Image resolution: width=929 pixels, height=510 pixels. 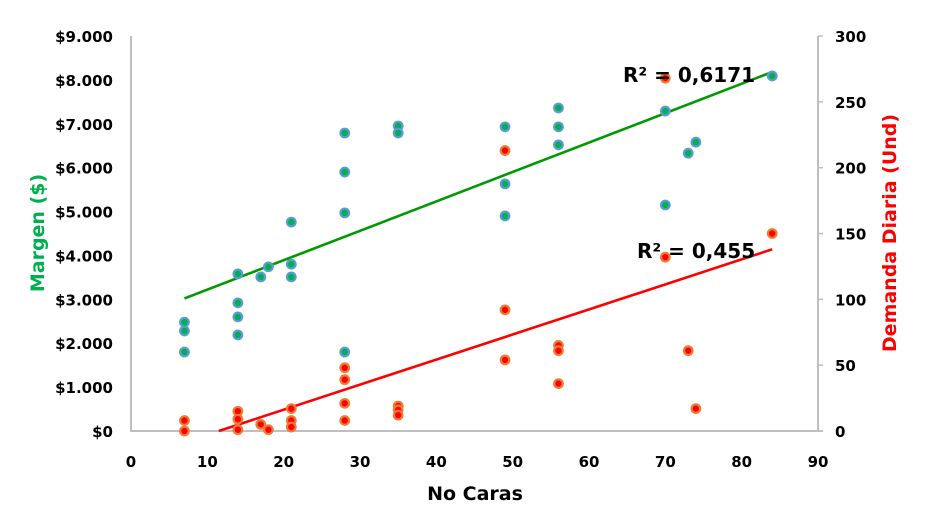 I want to click on x-tick-label: 0, so click(x=131, y=462).